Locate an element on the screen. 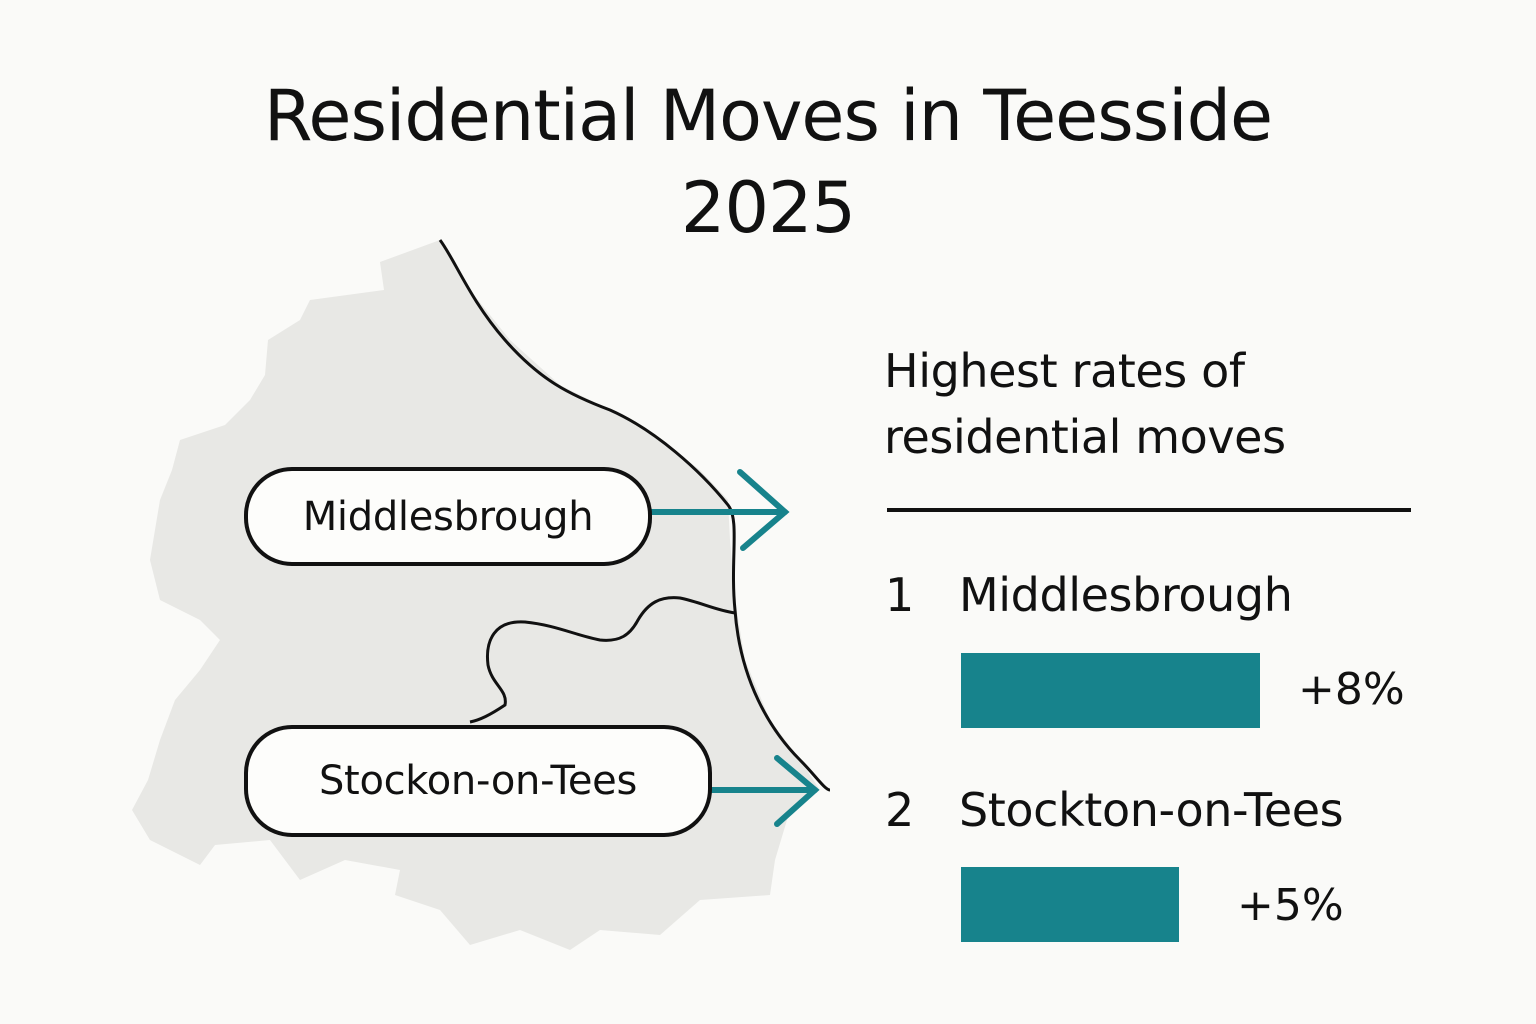  title-line-1: Residential Moves in Teesside is located at coordinates (768, 116).